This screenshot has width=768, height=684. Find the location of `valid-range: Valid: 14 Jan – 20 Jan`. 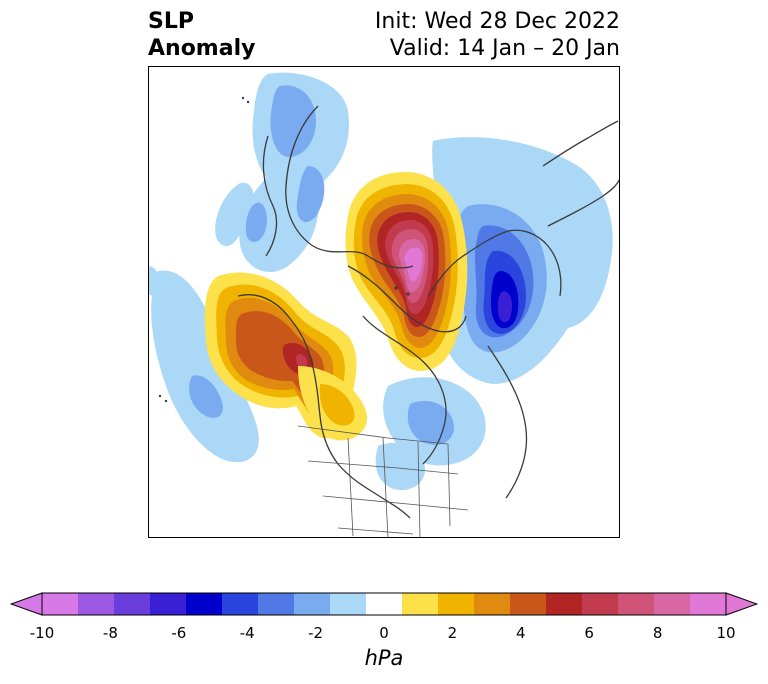

valid-range: Valid: 14 Jan – 20 Jan is located at coordinates (504, 48).